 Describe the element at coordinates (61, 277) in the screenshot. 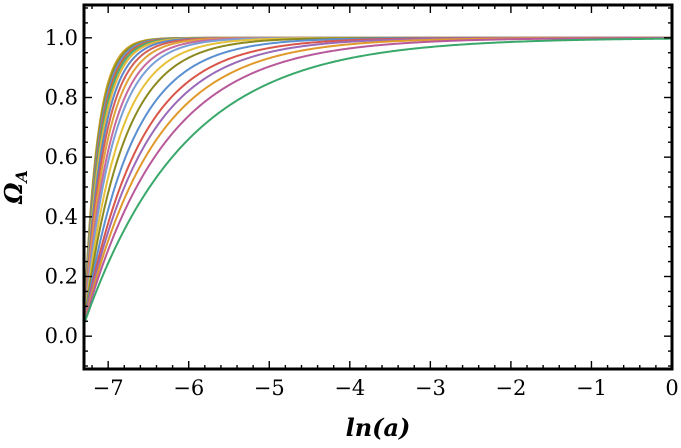

I see `y-tick-label: 0.2` at that location.